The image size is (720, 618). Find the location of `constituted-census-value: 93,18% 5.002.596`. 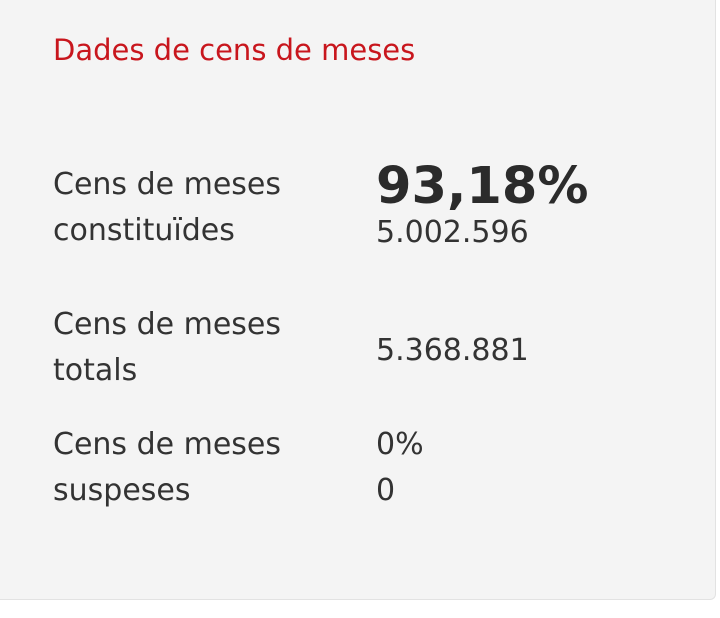

constituted-census-value: 93,18% 5.002.596 is located at coordinates (531, 207).